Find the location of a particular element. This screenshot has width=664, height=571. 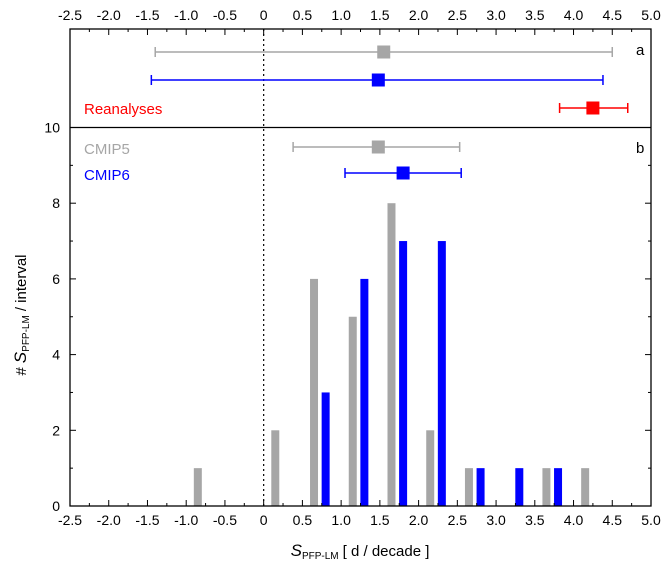

x-axis-symbol: S is located at coordinates (297, 550).